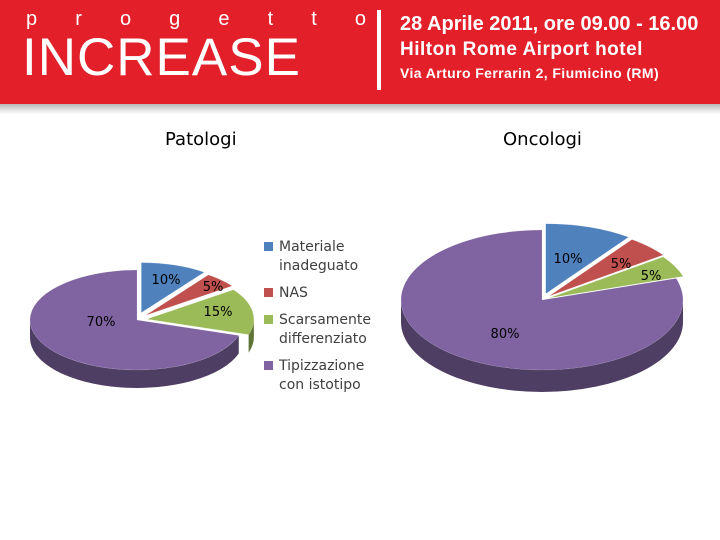 Image resolution: width=720 pixels, height=540 pixels. What do you see at coordinates (161, 57) in the screenshot?
I see `brand-name: INCREASE` at bounding box center [161, 57].